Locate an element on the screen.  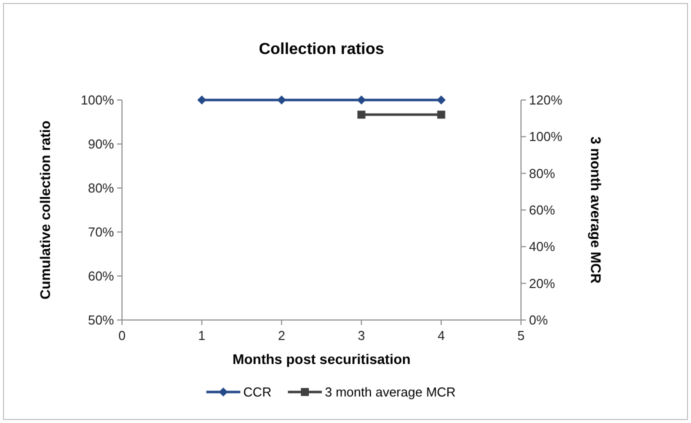
y2-tick-label: 60% is located at coordinates (542, 210).